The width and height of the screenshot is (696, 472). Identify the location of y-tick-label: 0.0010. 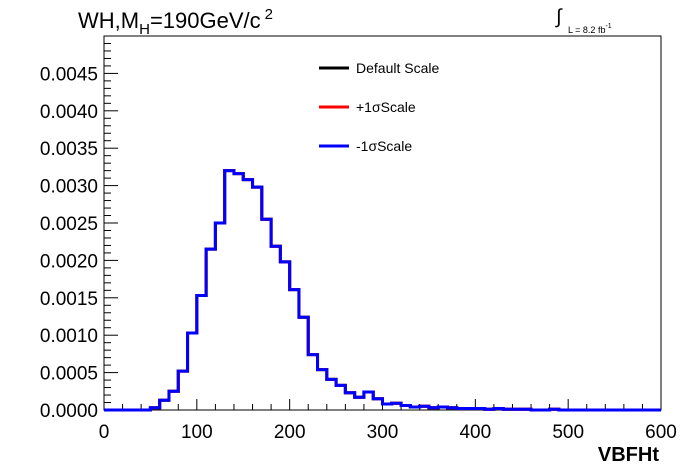
(69, 336).